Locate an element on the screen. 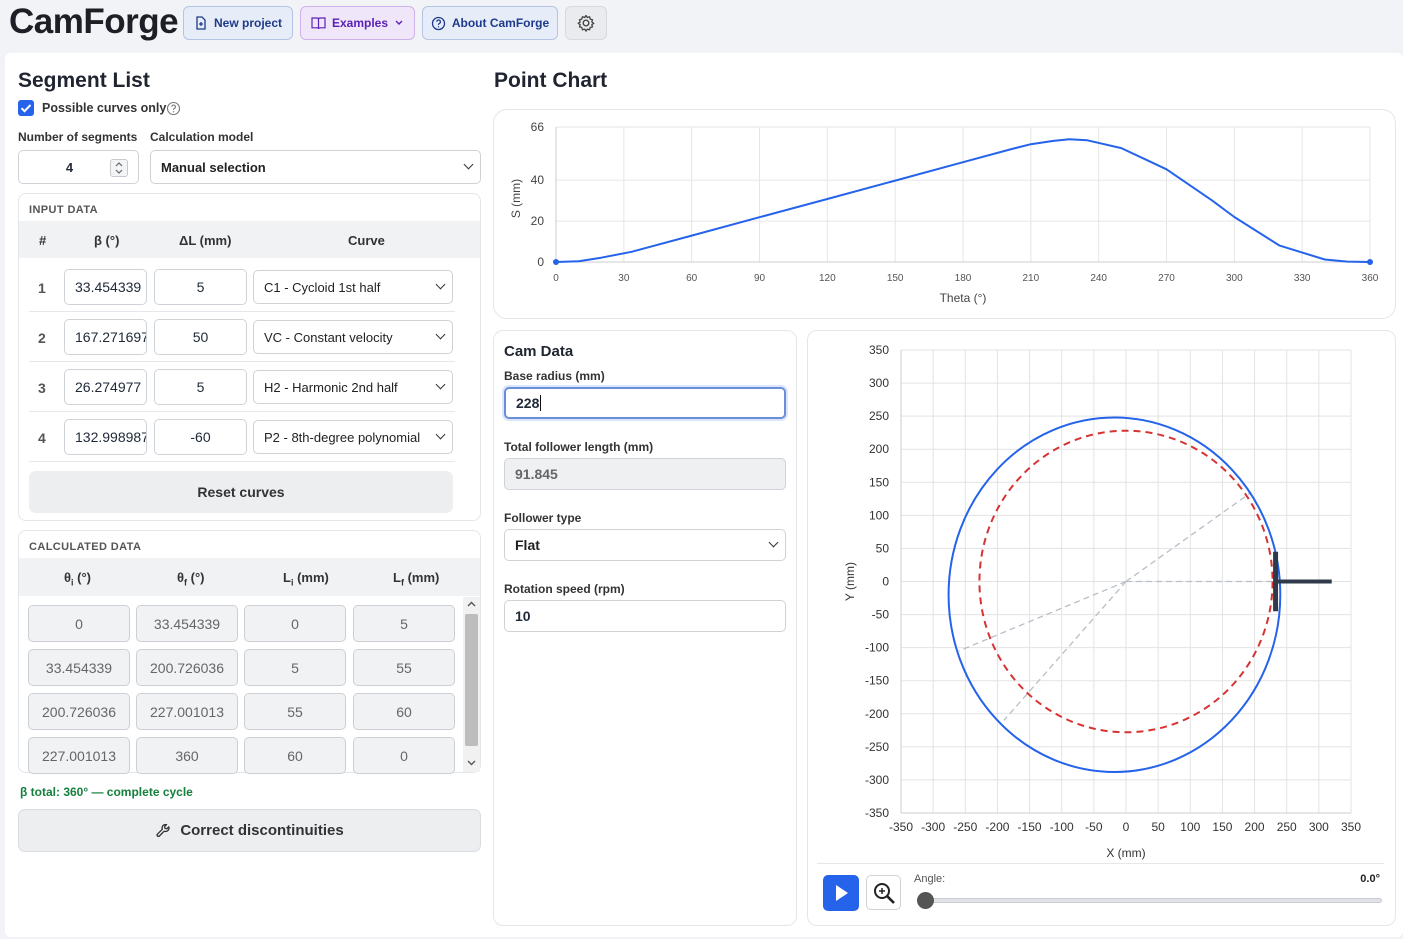 Image resolution: width=1403 pixels, height=939 pixels. correct-discontinuities-button: Correct discontinuities is located at coordinates (249, 830).